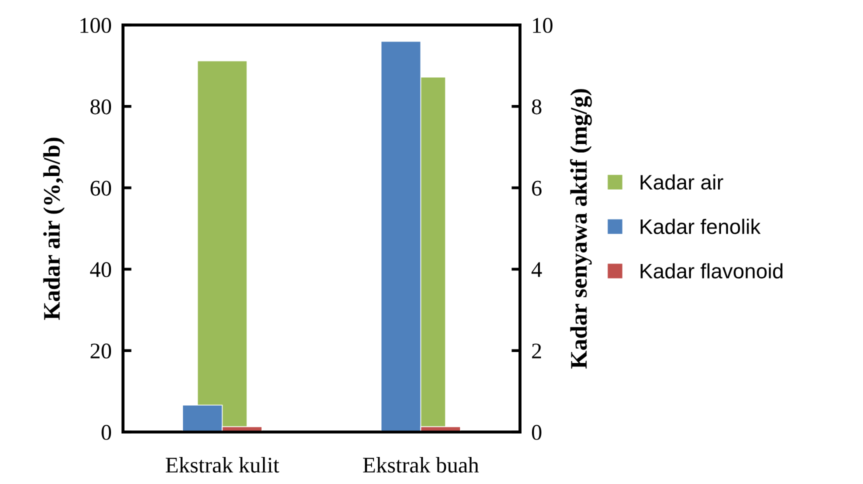 The height and width of the screenshot is (484, 863). Describe the element at coordinates (421, 465) in the screenshot. I see `x-tick-label: Ekstrak buah` at that location.